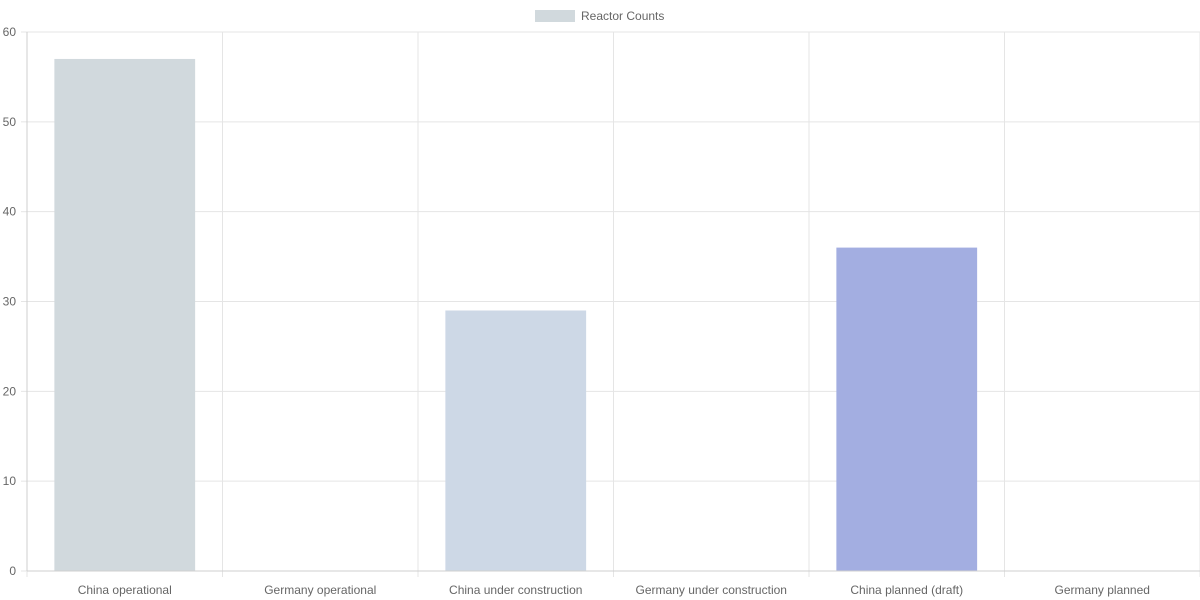 The width and height of the screenshot is (1200, 600). I want to click on legend-label: Reactor Counts, so click(622, 16).